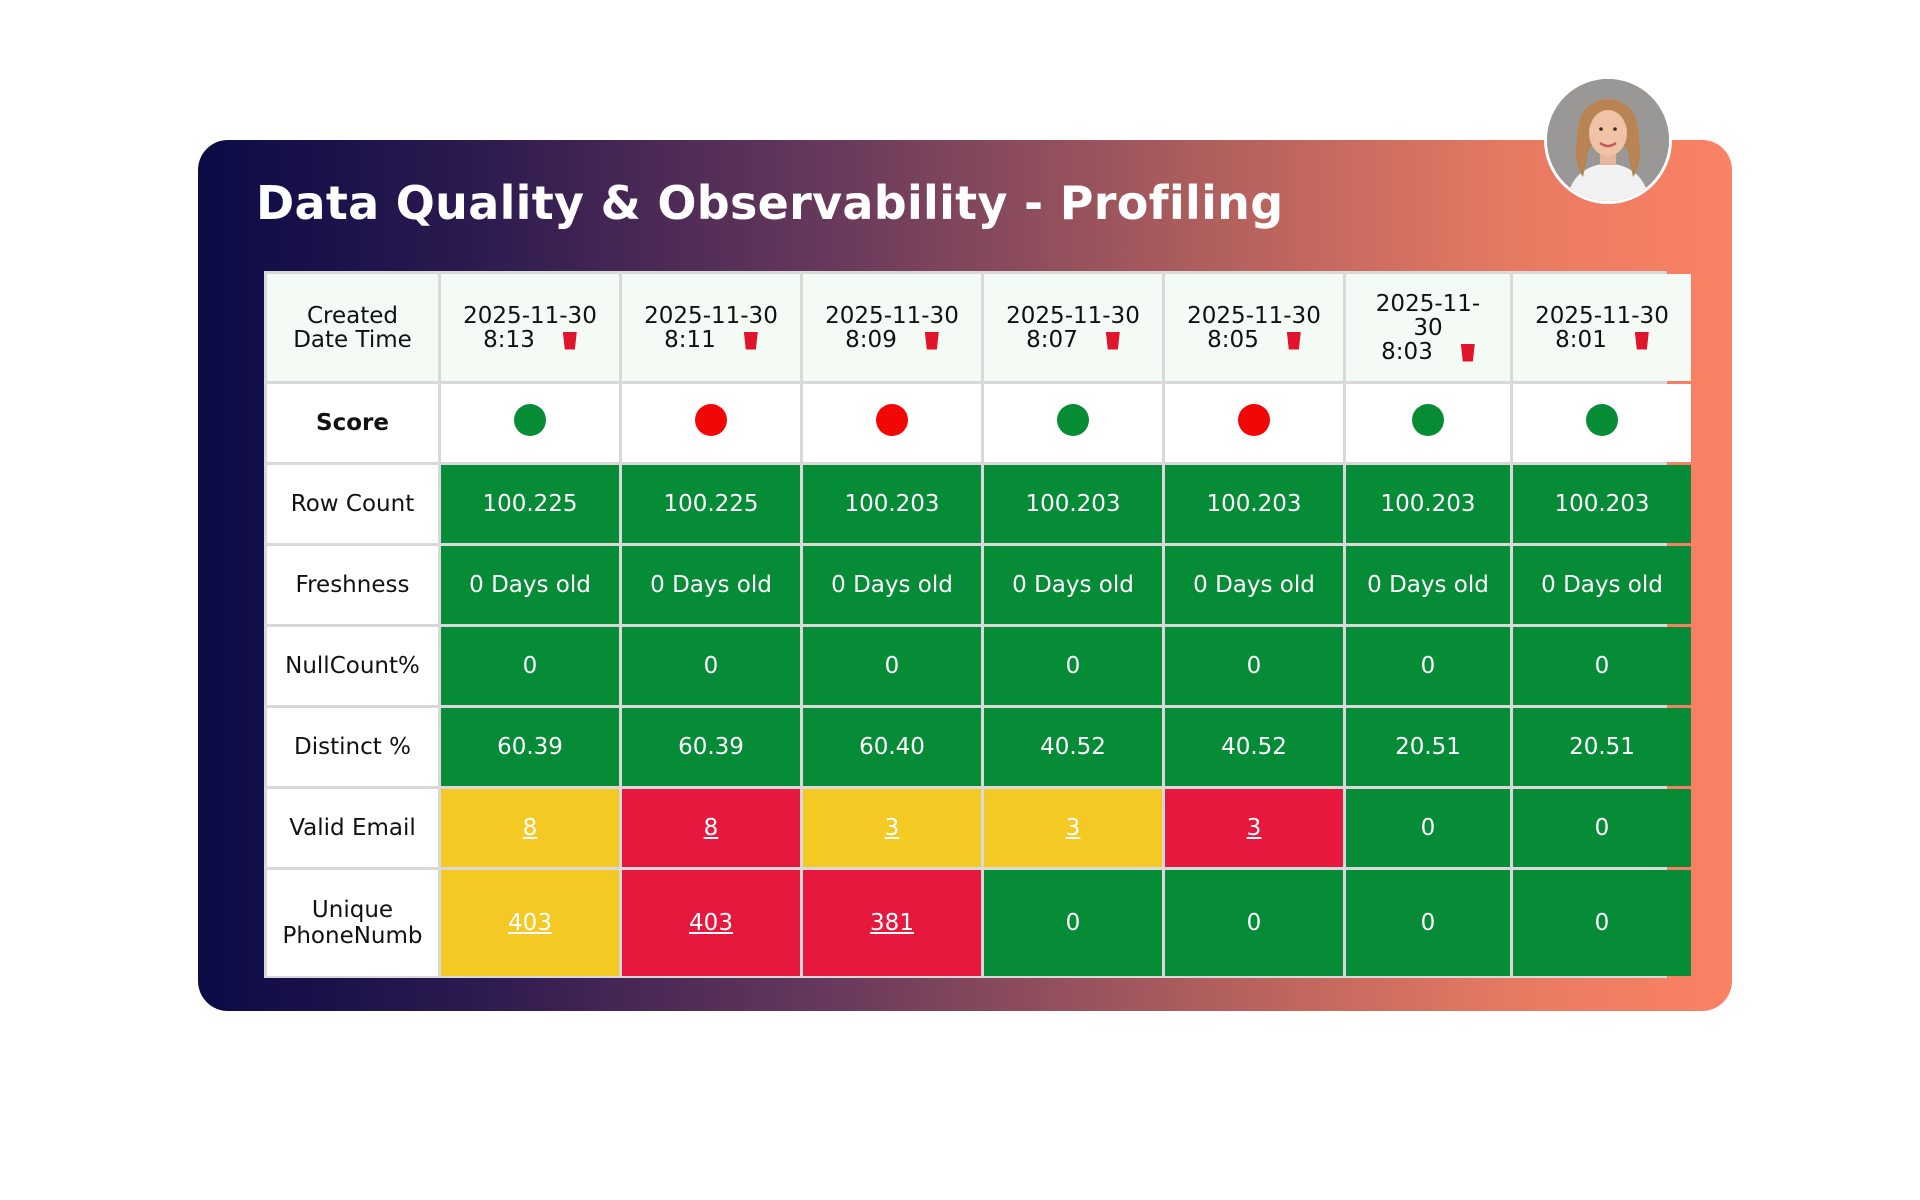  I want to click on row-label-line1: Unique, so click(352, 910).